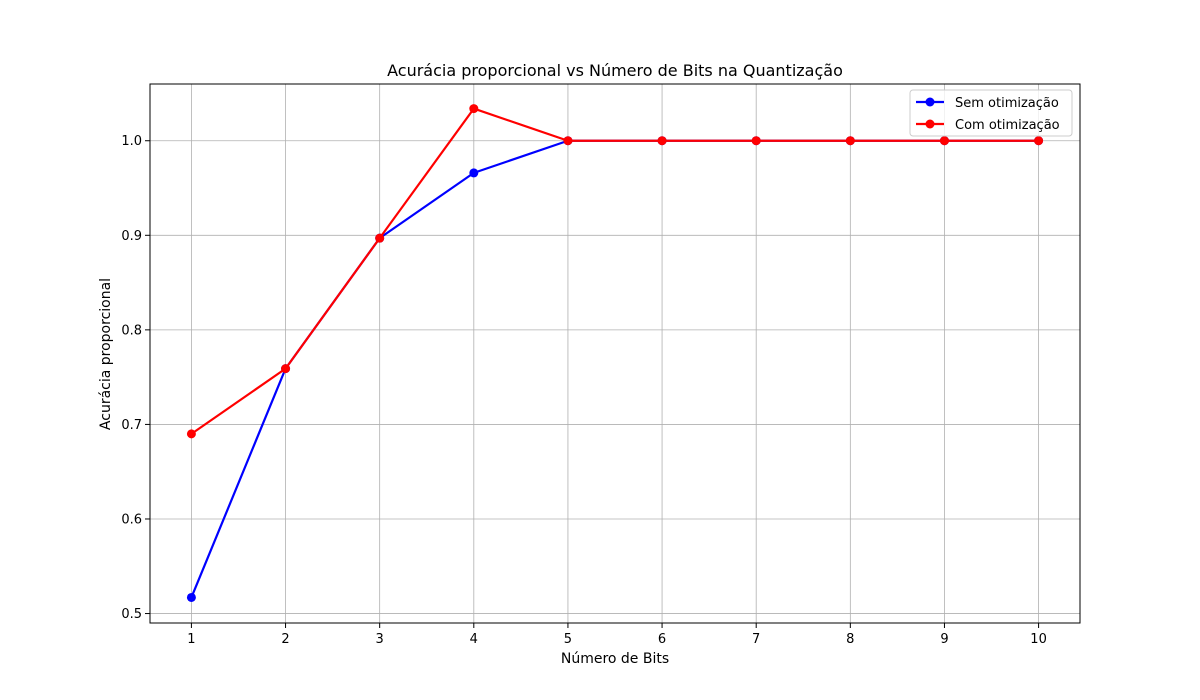 The width and height of the screenshot is (1200, 700). I want to click on legend-marker-sem-otimizacao, so click(930, 102).